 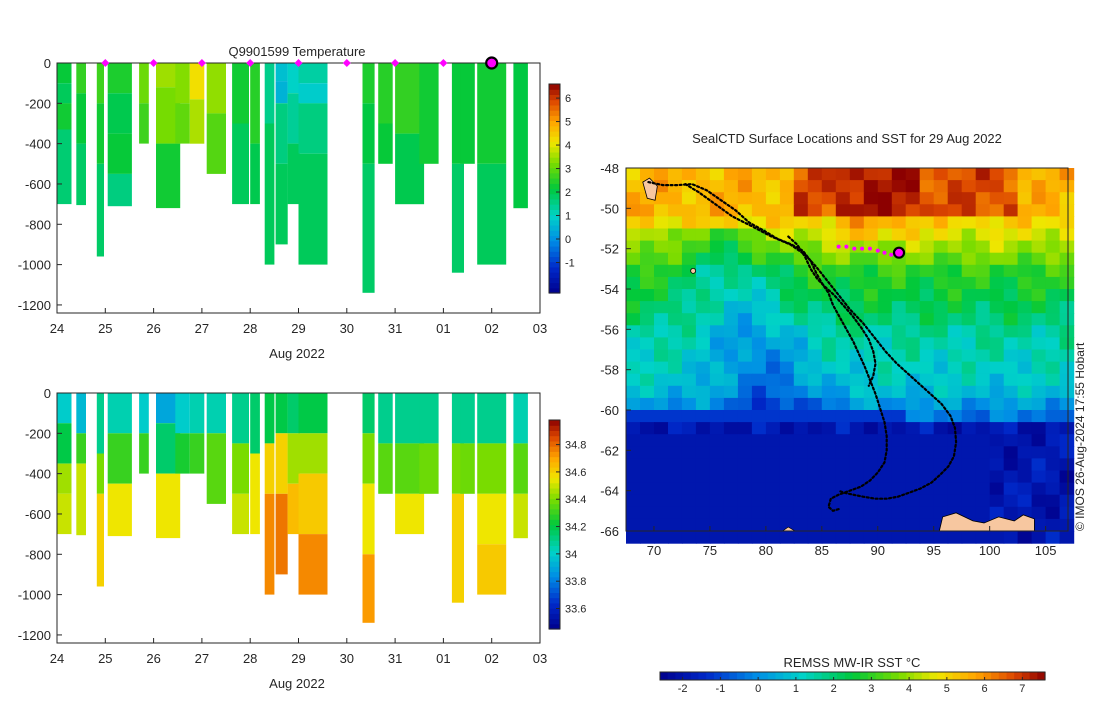 I want to click on x-tick-label: 01, so click(x=443, y=328).